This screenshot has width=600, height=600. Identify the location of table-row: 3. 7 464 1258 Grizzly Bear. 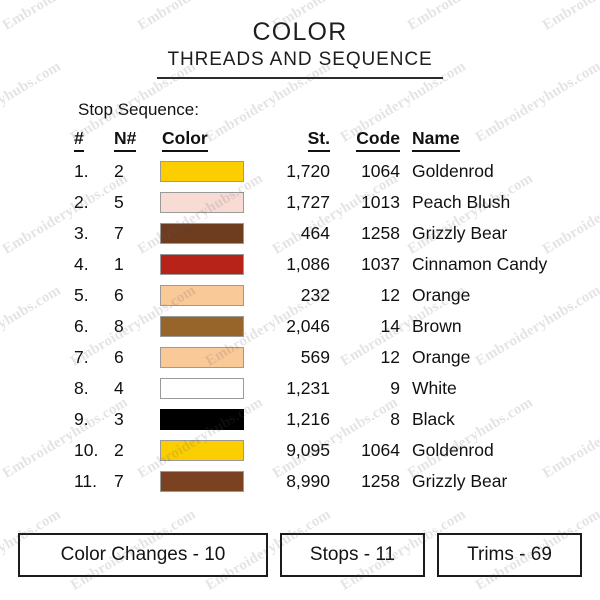
(309, 233).